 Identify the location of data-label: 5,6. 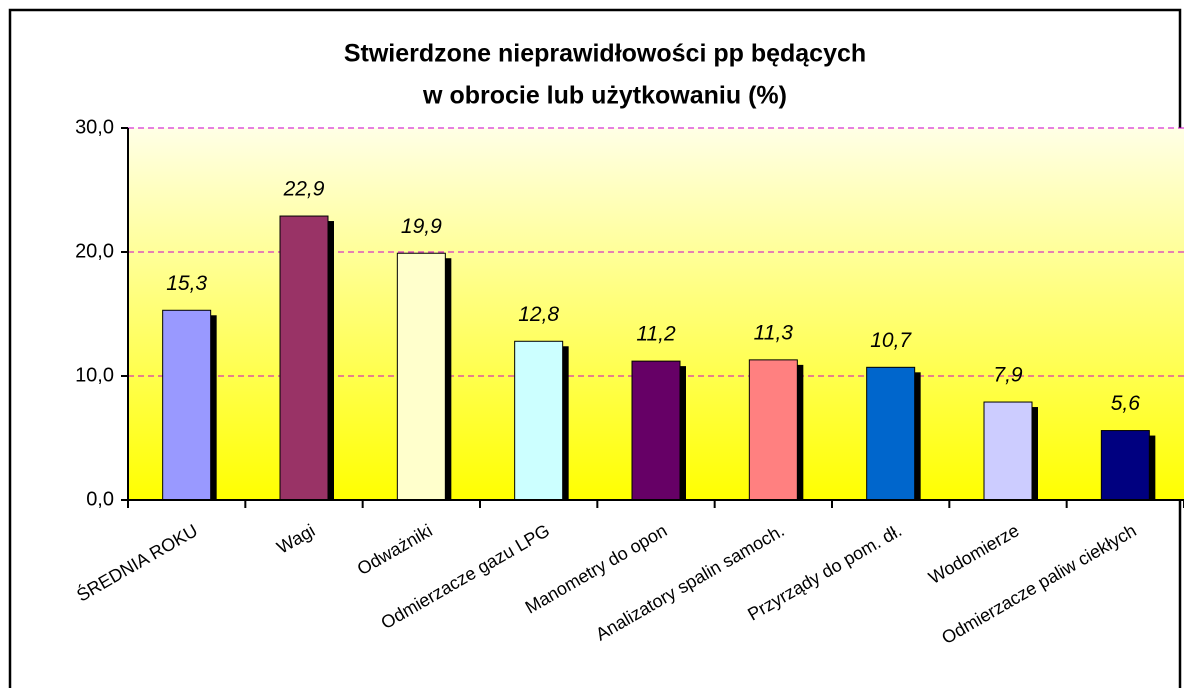
(1126, 403).